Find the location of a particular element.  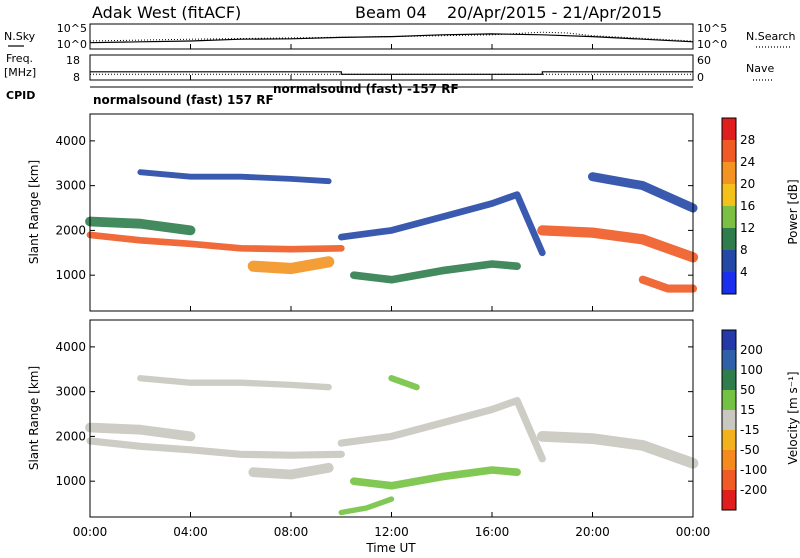

frequency-panel: 18 8 60 0 Freq. [MHz] Nave is located at coordinates (389, 68).